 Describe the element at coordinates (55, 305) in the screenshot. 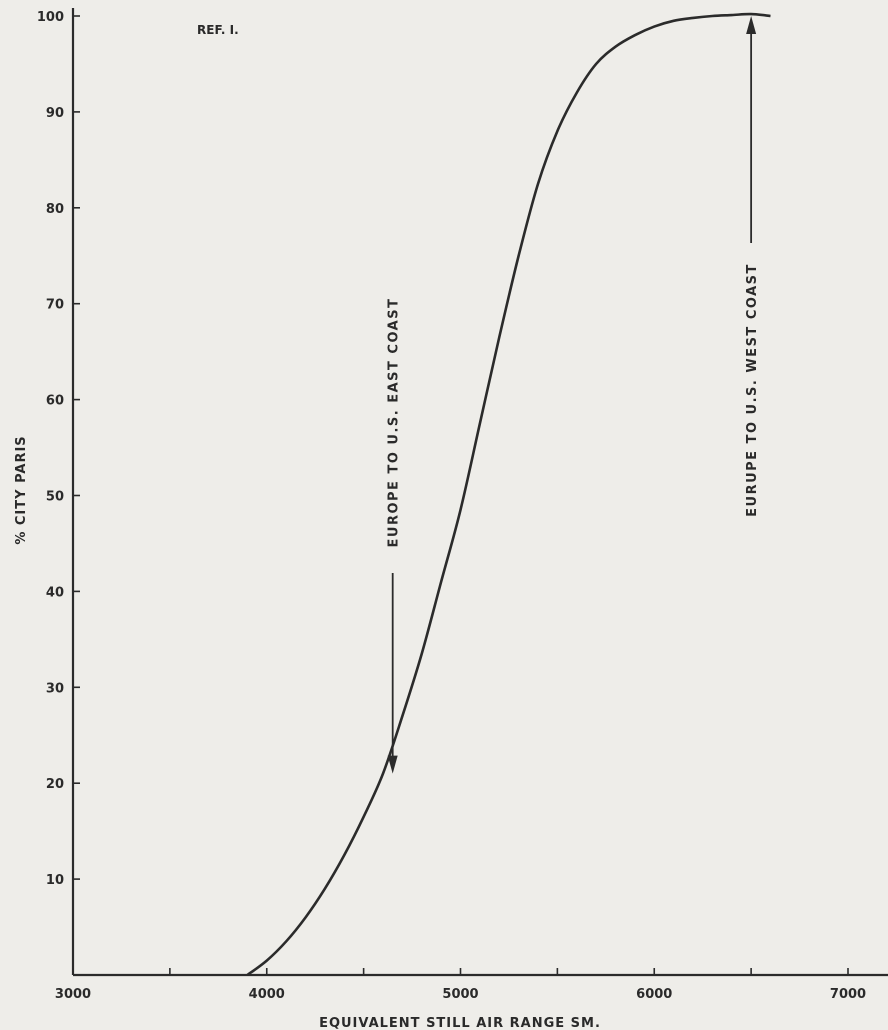

I see `y-tick-label: 70` at that location.